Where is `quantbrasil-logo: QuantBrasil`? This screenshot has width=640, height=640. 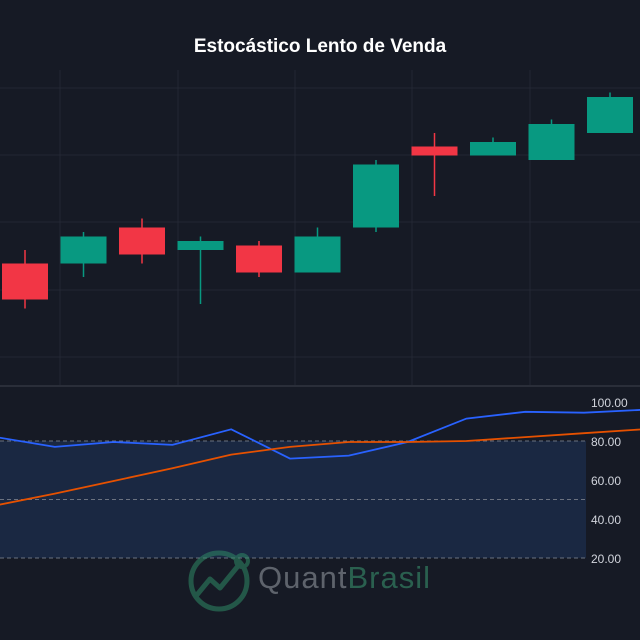
quantbrasil-logo: QuantBrasil is located at coordinates (326, 581).